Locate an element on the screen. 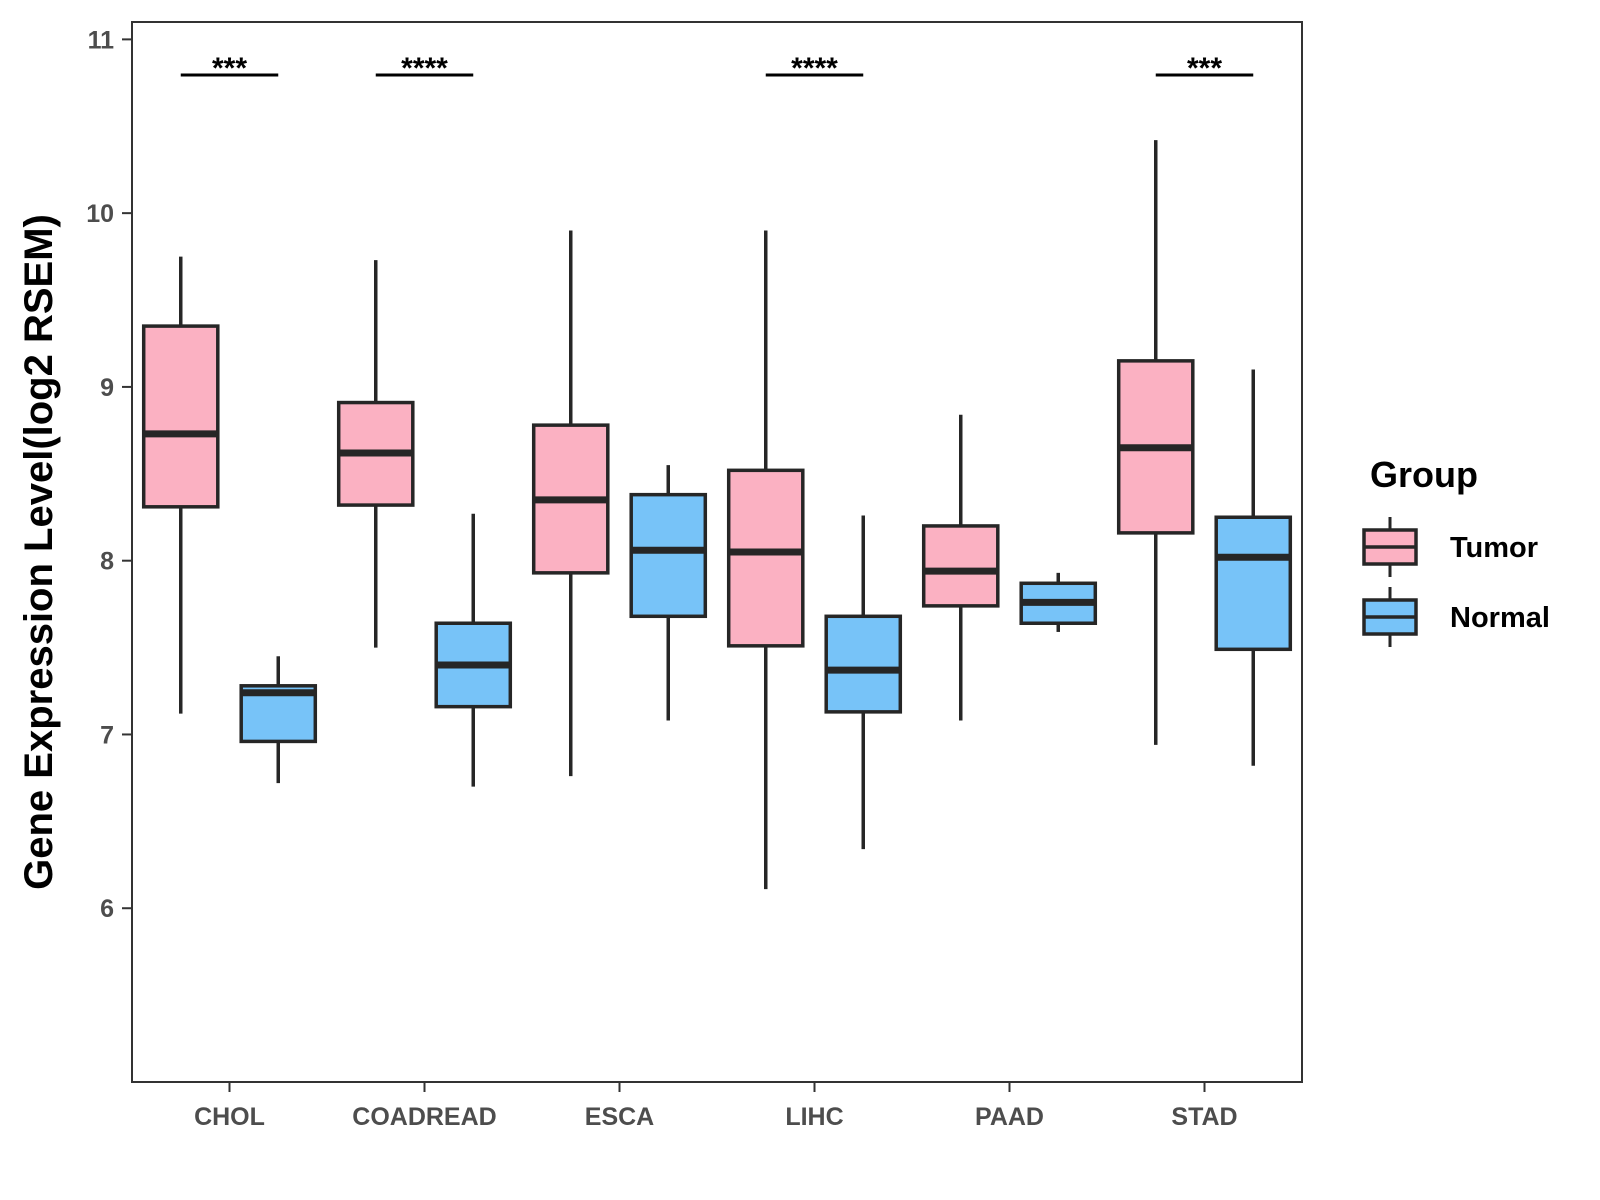 This screenshot has width=1600, height=1200. x-tick-label: LIHC is located at coordinates (814, 1117).